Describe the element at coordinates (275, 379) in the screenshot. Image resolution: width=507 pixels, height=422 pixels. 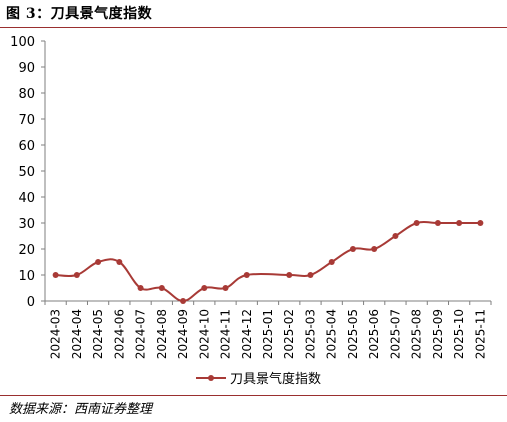
I see `legend-label: 刀具景气度指数` at that location.